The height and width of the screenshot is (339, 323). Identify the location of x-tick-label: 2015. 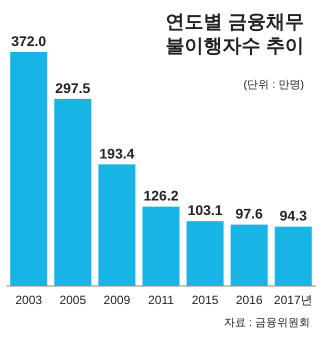
(205, 300).